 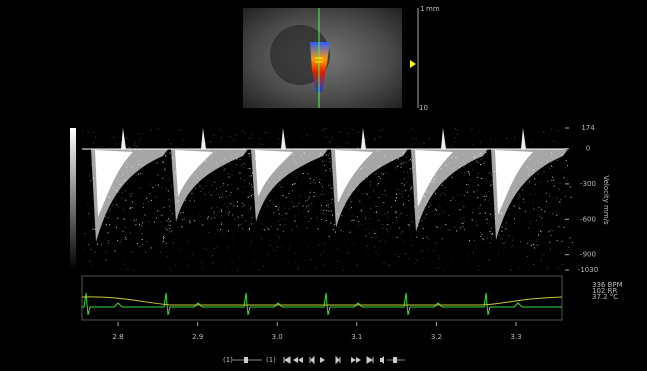 I want to click on last-button, so click(x=370, y=360).